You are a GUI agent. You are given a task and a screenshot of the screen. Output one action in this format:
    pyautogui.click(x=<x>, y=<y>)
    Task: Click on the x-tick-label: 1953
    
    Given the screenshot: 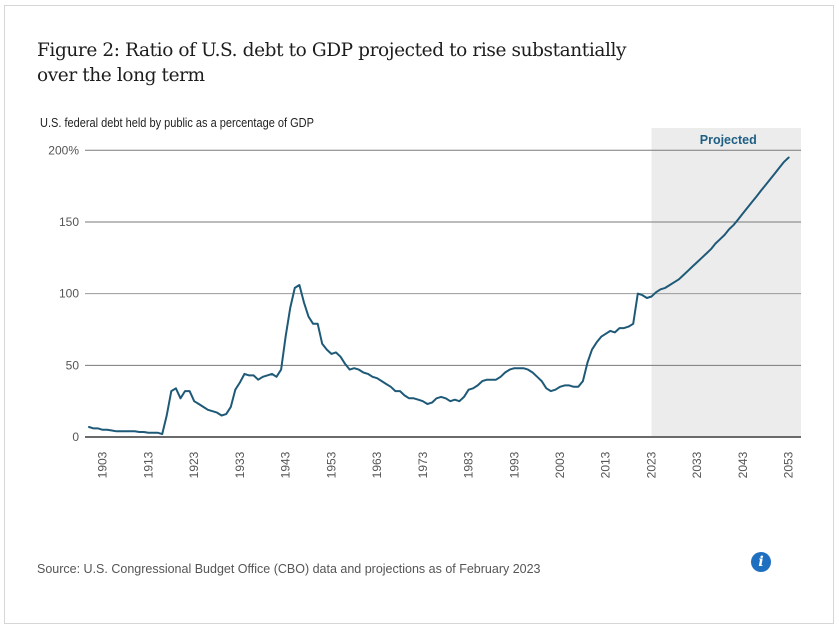 What is the action you would take?
    pyautogui.click(x=331, y=464)
    